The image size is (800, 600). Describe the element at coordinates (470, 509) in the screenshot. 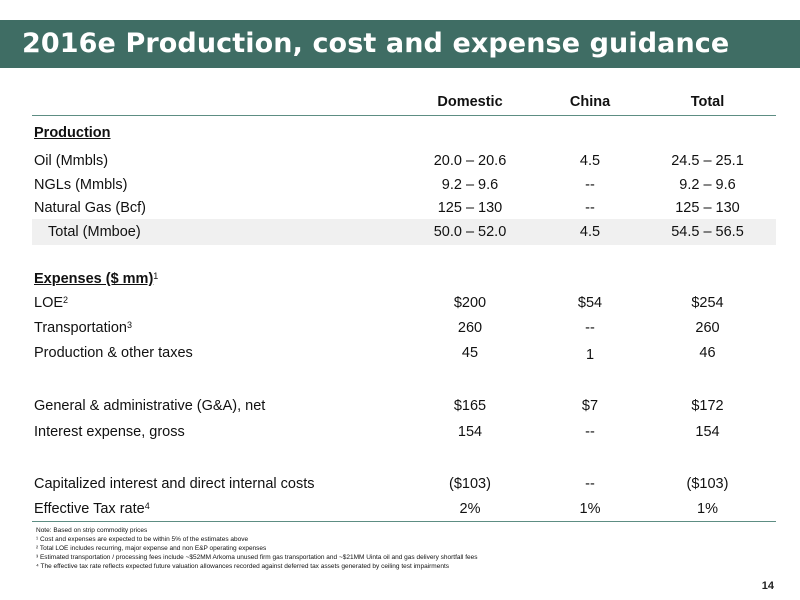

I see `cell-domestic: 2%` at that location.